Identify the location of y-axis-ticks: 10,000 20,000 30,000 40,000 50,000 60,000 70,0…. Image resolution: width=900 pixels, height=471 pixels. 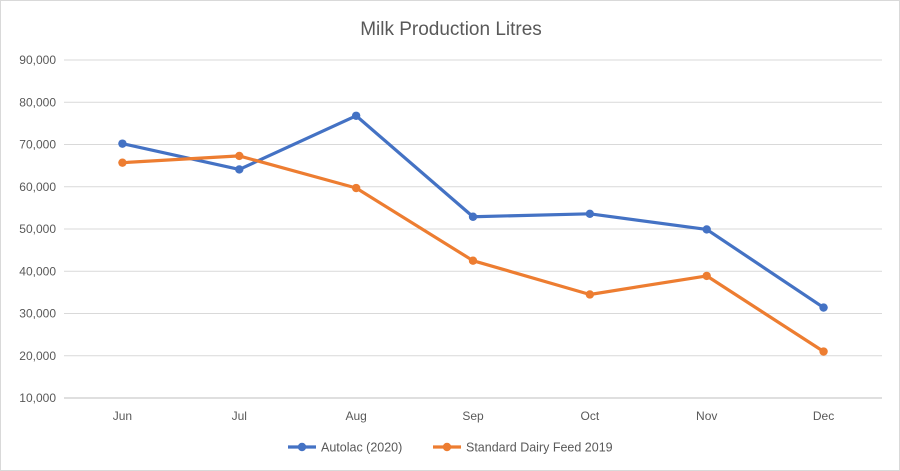
(37, 229).